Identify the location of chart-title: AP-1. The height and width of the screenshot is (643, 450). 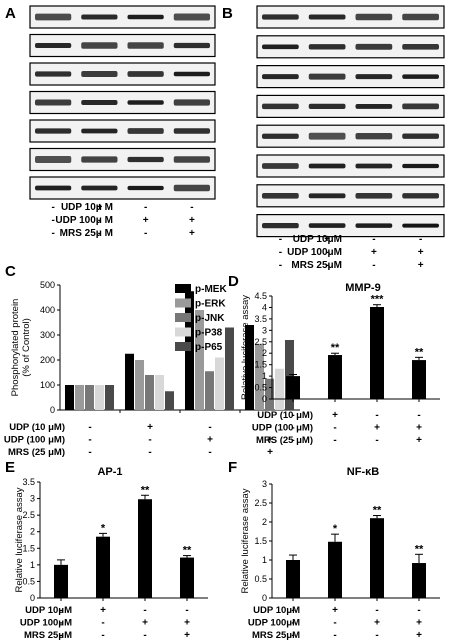
(109, 472).